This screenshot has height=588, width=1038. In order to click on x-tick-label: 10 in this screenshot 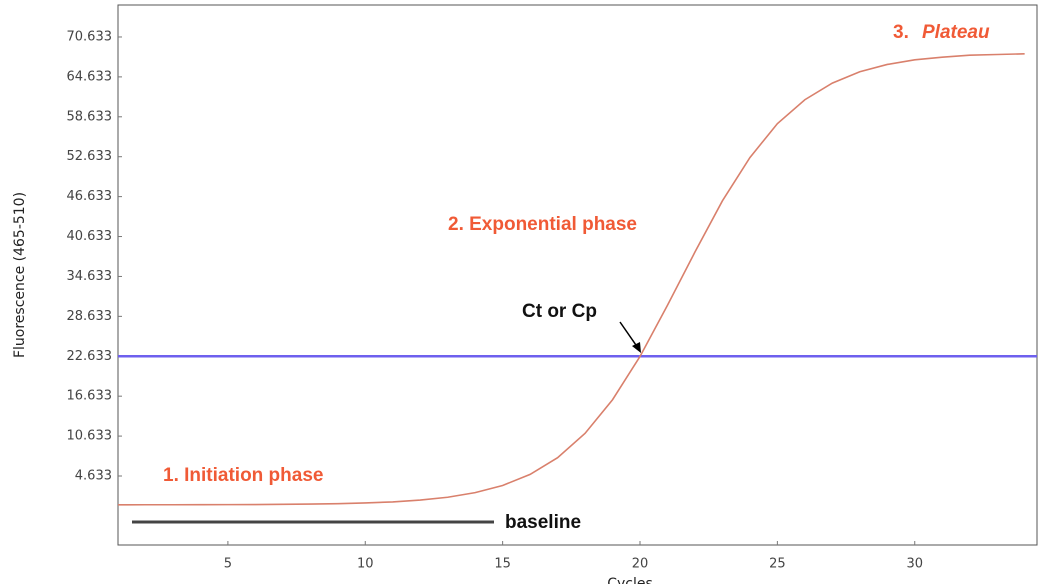, I will do `click(365, 564)`.